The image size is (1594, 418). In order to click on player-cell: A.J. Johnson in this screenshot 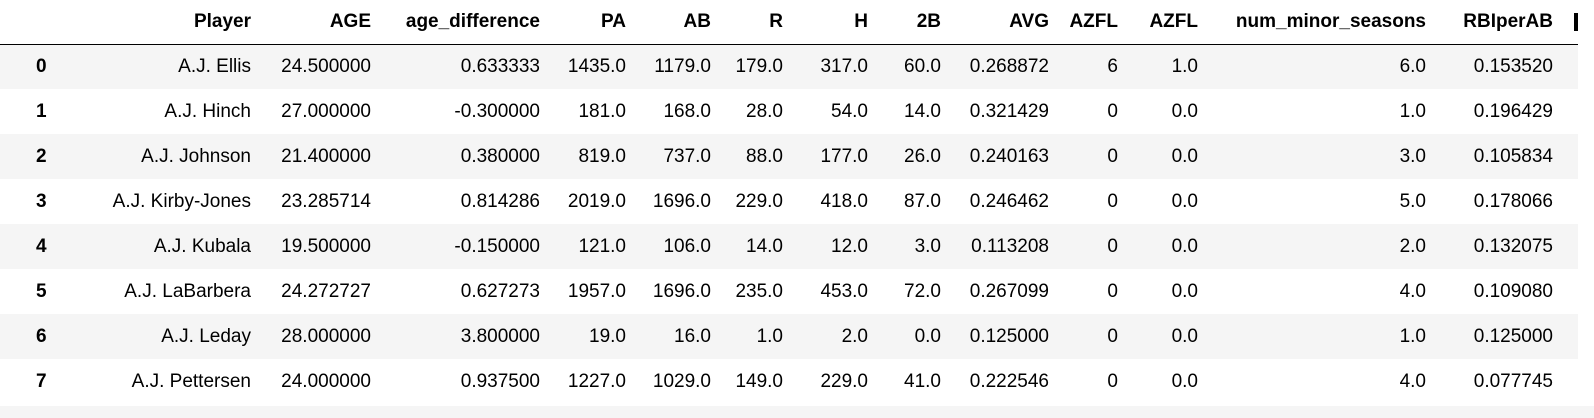, I will do `click(196, 156)`.